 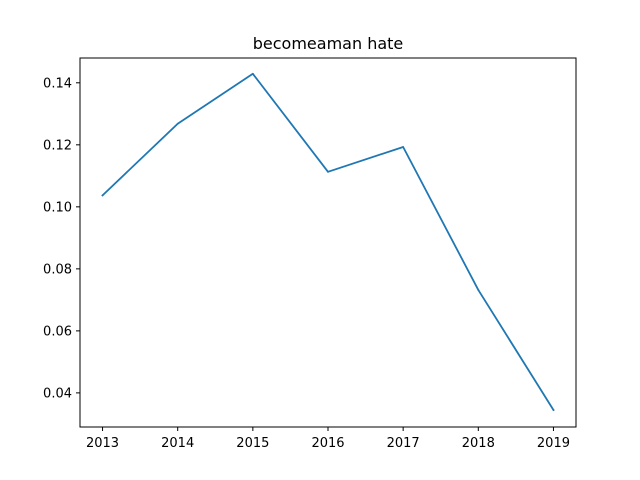 I want to click on data-point-2019, so click(x=553, y=410).